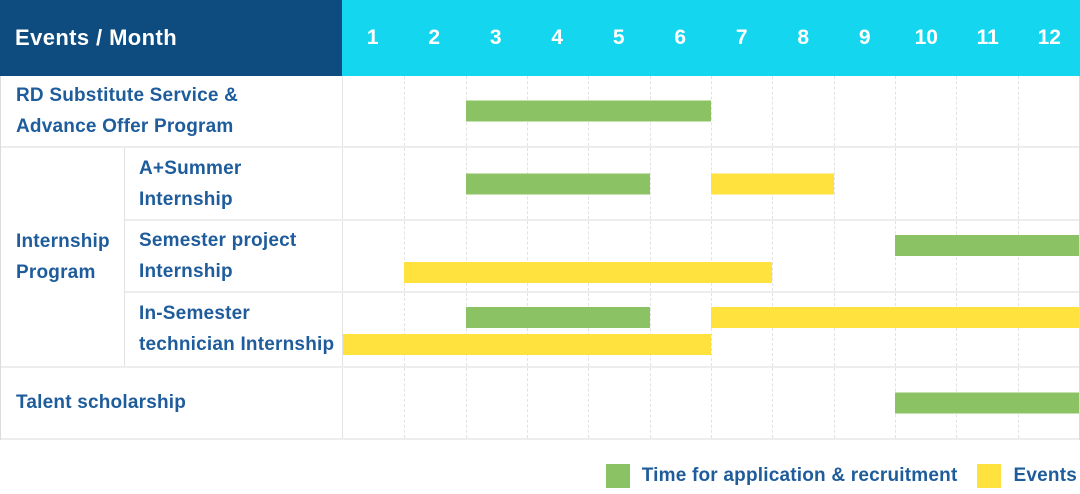  What do you see at coordinates (234, 256) in the screenshot?
I see `row-label-semester-project-internship: Semester project Internship` at bounding box center [234, 256].